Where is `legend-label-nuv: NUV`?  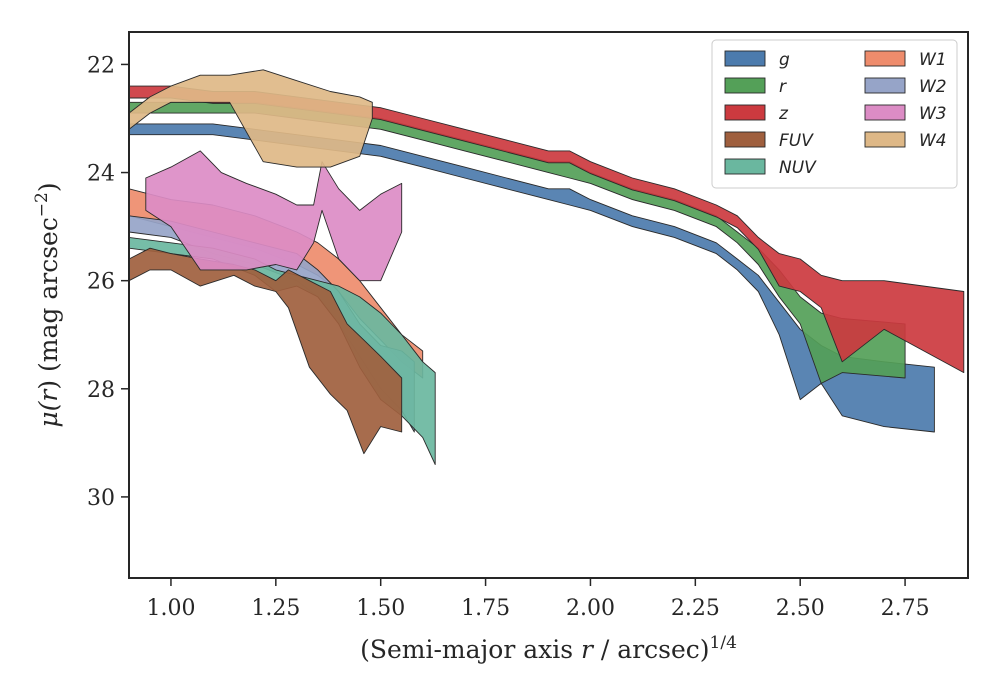
legend-label-nuv: NUV is located at coordinates (798, 168).